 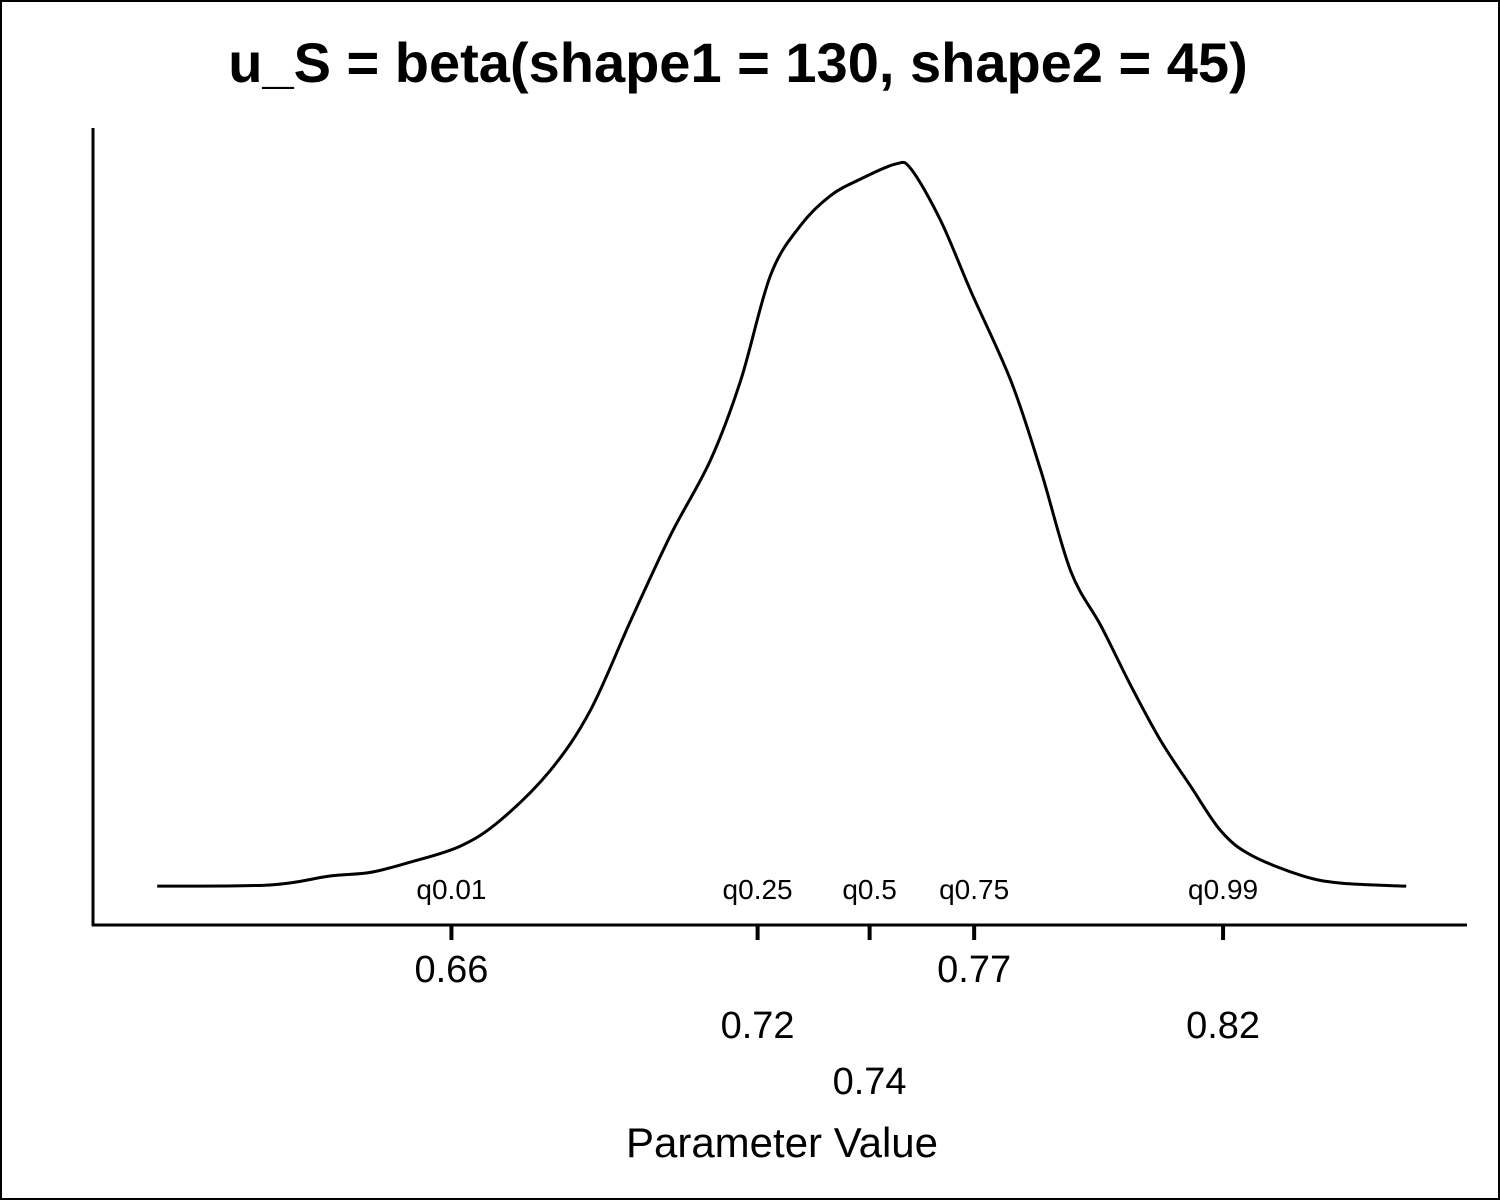 I want to click on x-tick-label: 0.72, so click(x=758, y=1026).